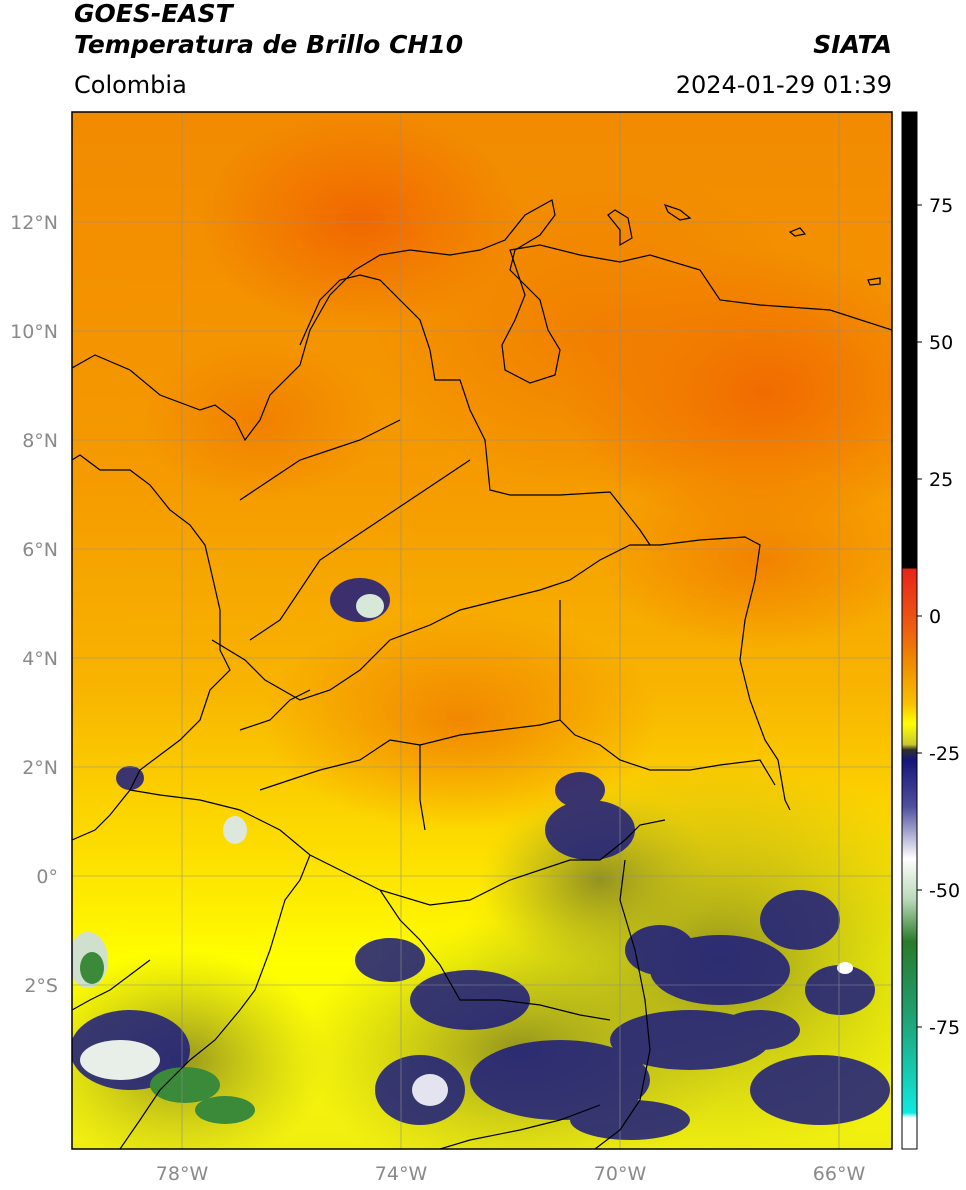  What do you see at coordinates (34, 332) in the screenshot?
I see `latitude-tick-label: 10°N` at bounding box center [34, 332].